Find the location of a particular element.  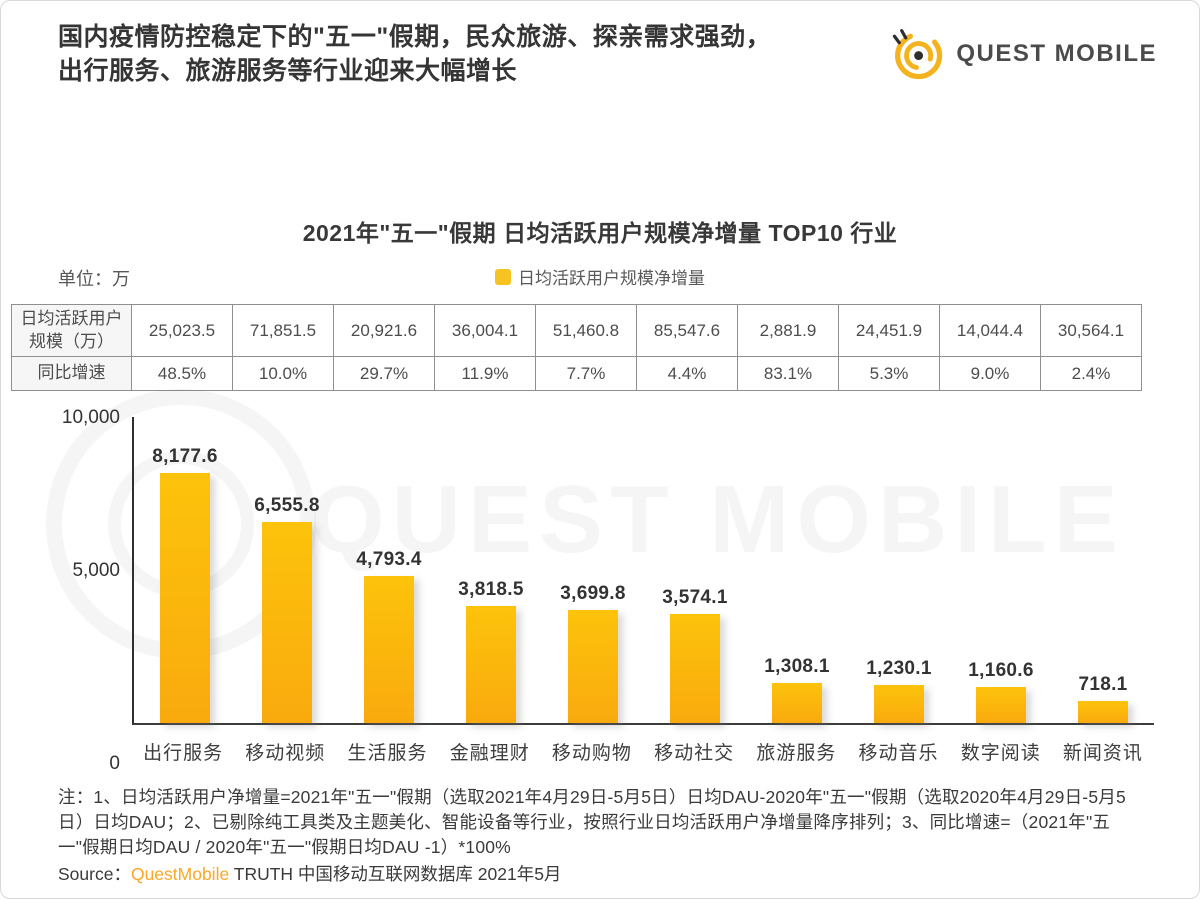

bar-value-label: 1,308.1 is located at coordinates (797, 666).